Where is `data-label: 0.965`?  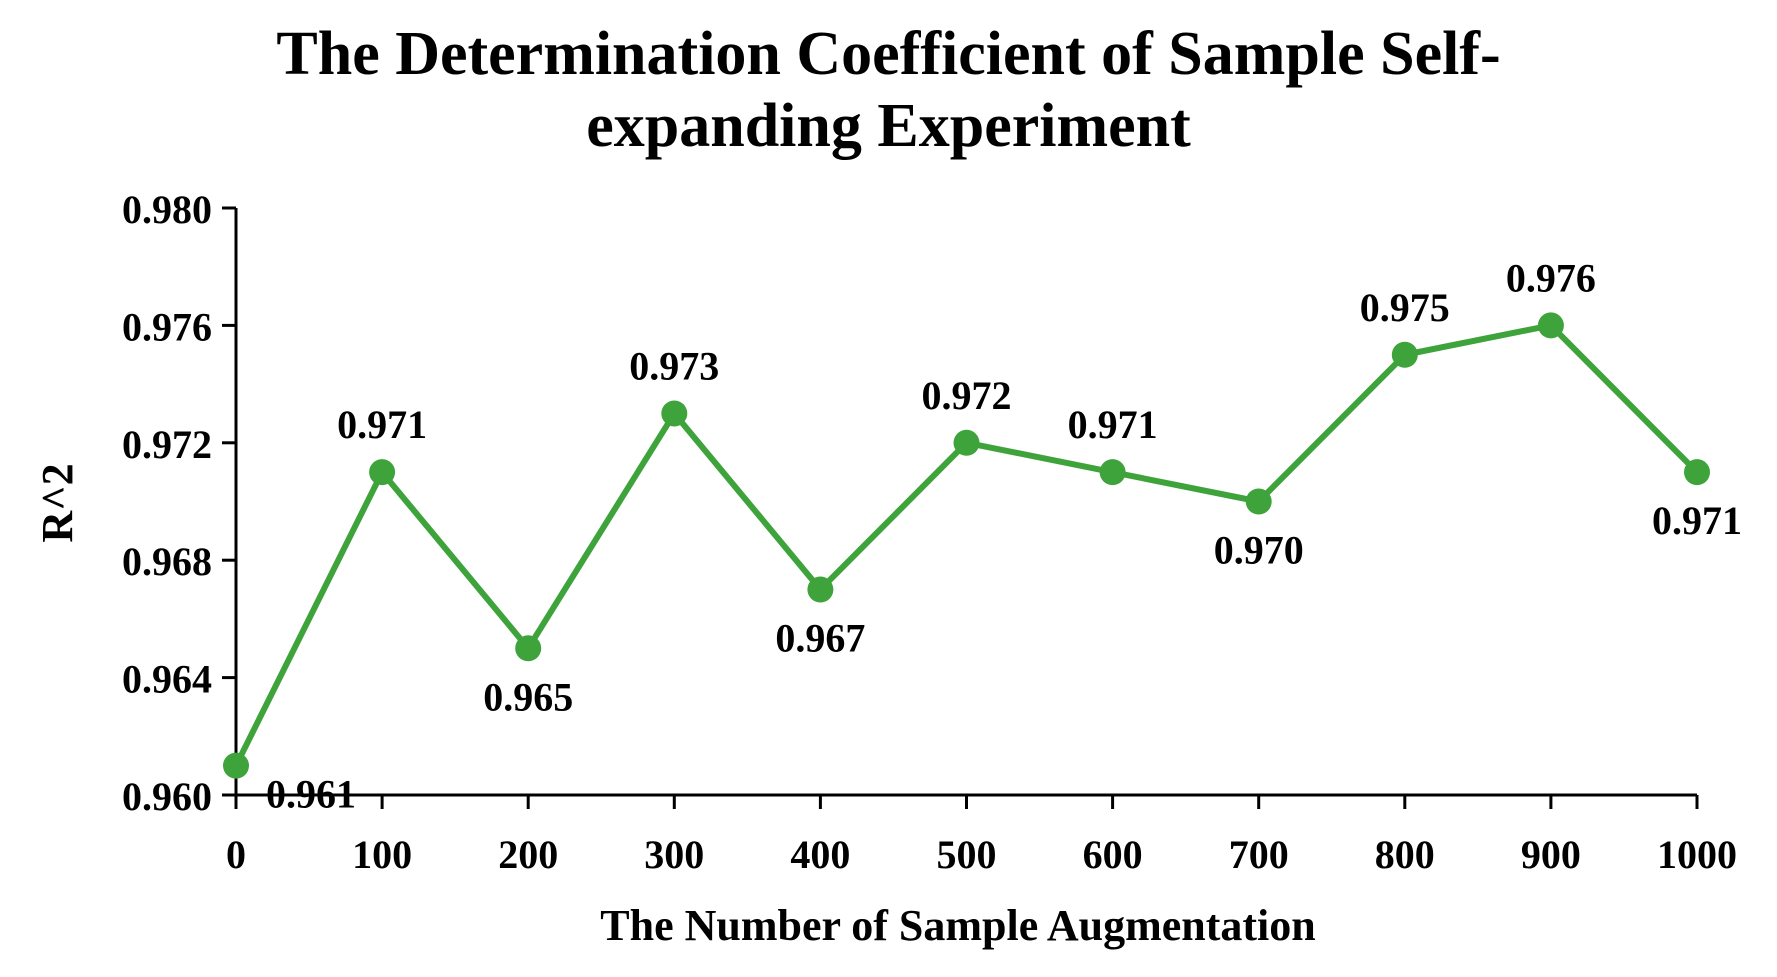 data-label: 0.965 is located at coordinates (528, 696).